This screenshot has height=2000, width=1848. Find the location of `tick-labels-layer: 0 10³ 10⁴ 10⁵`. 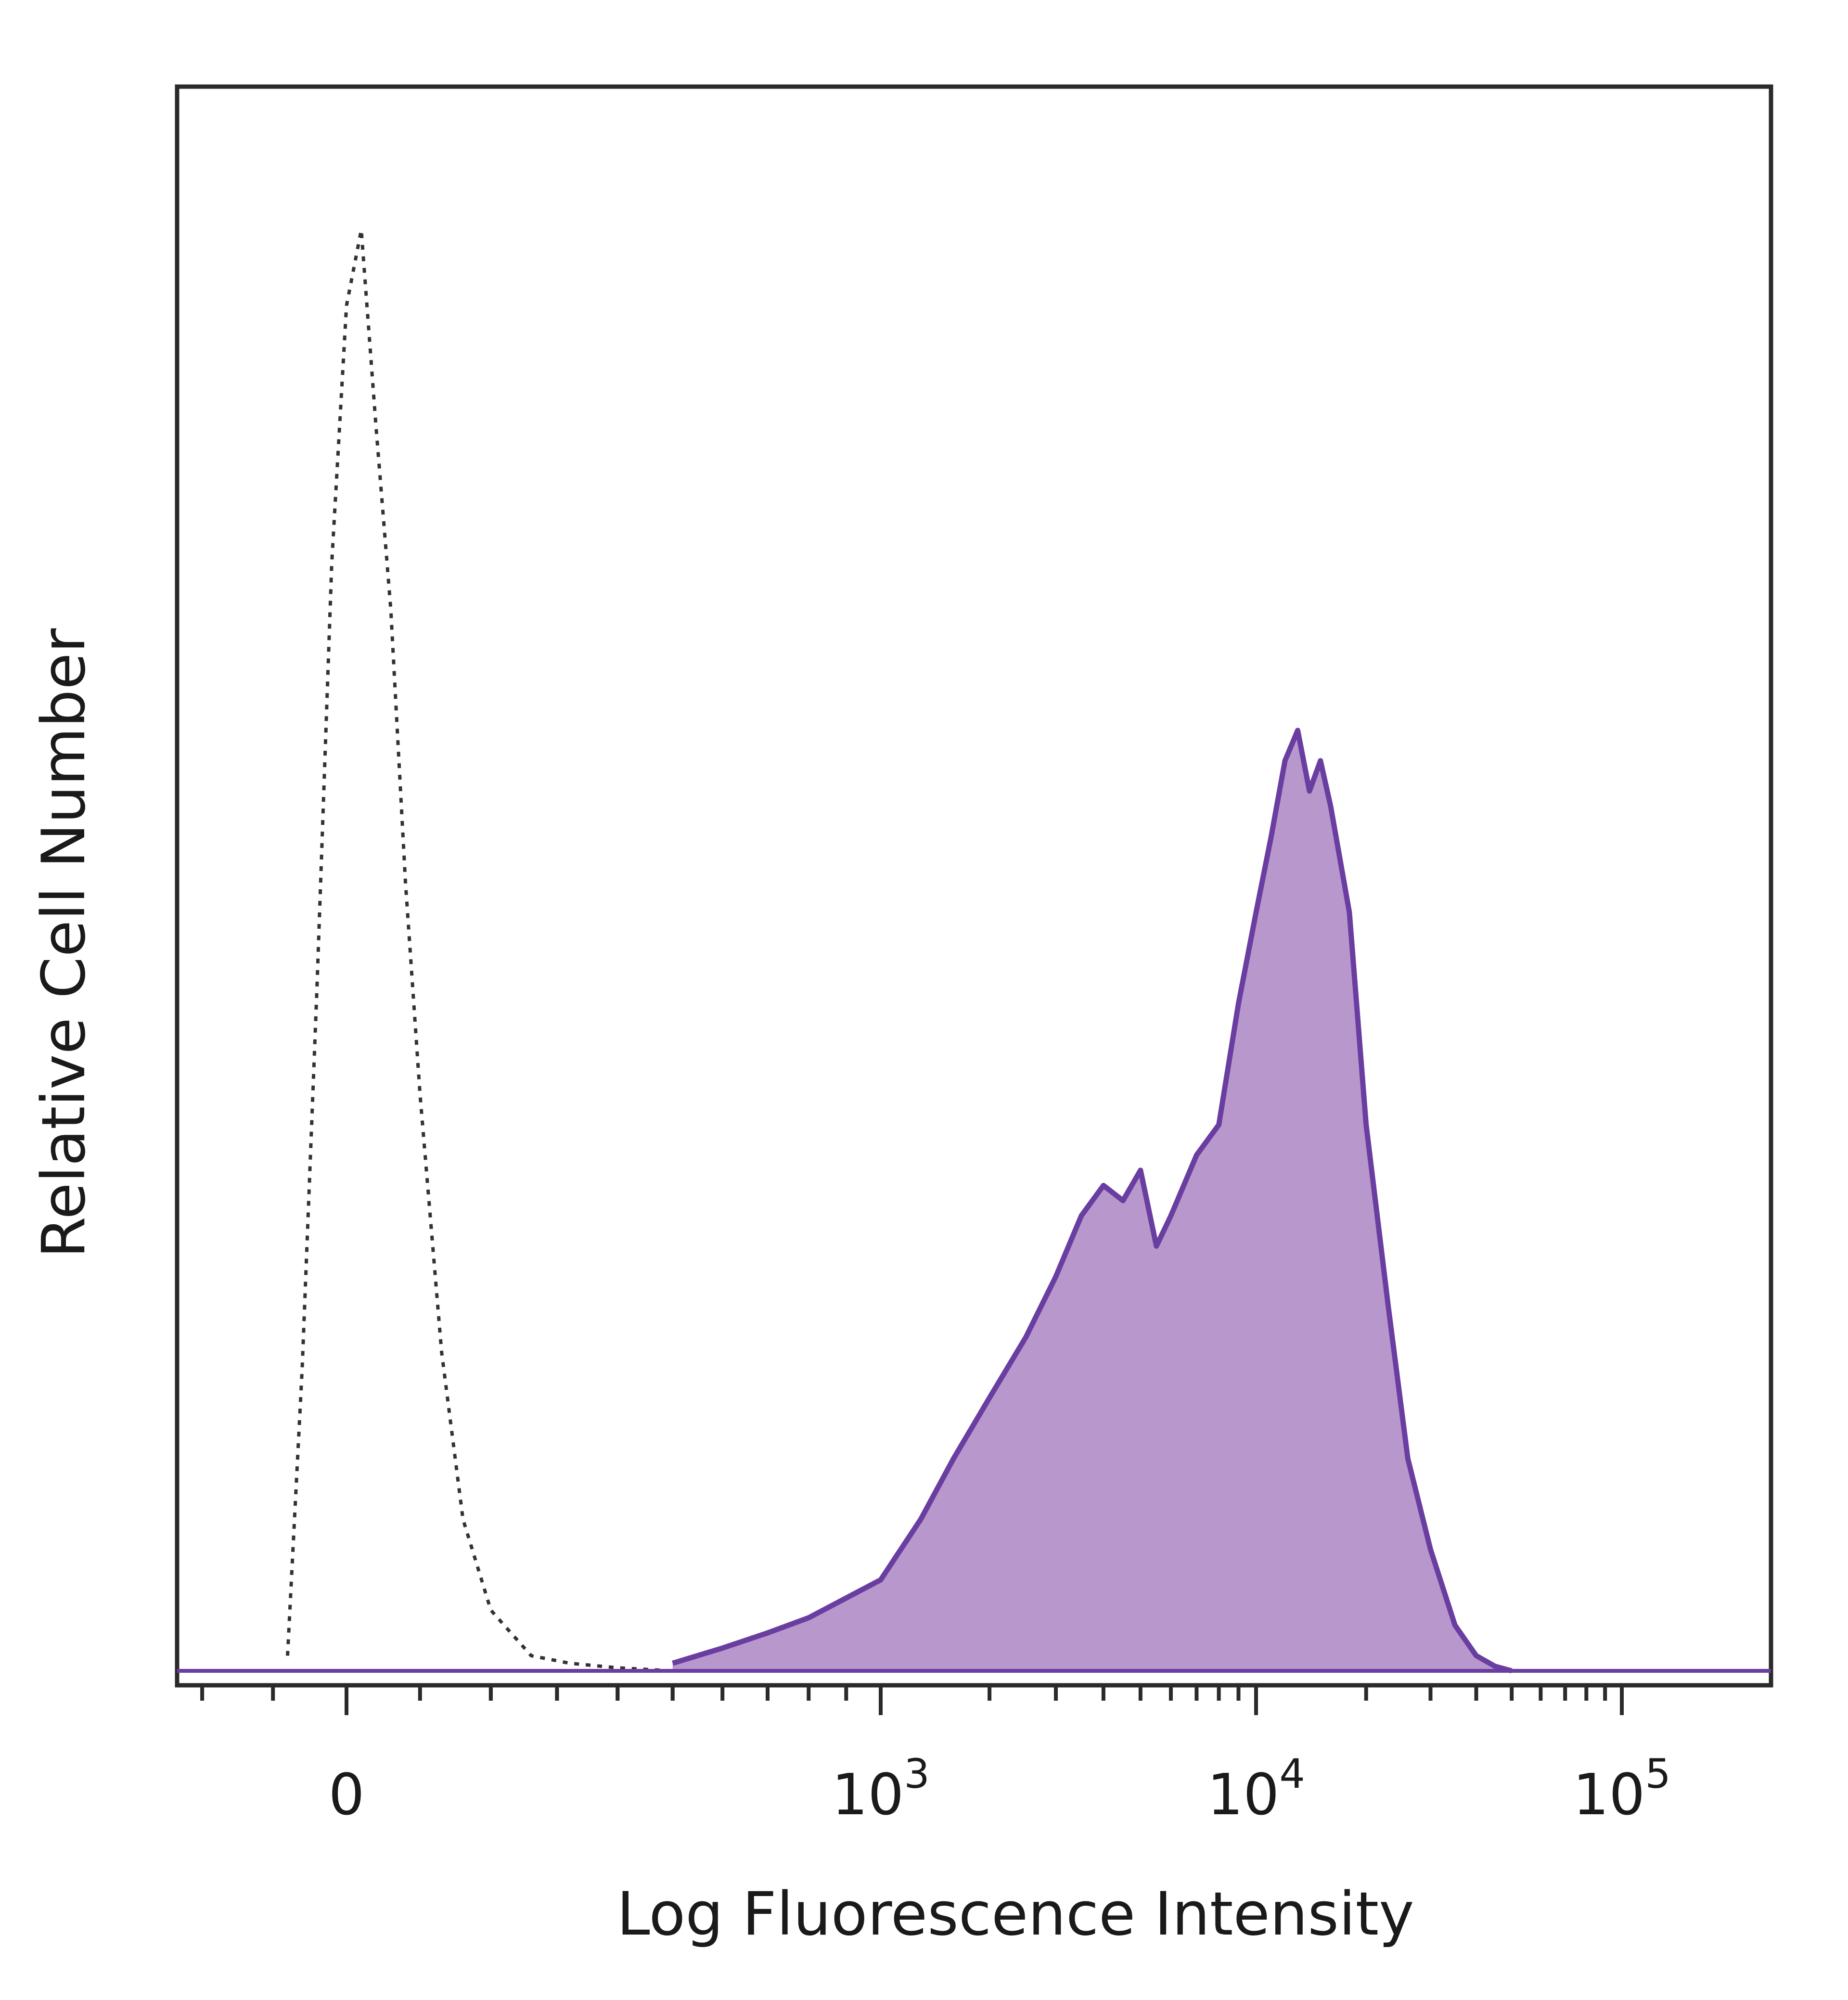

tick-labels-layer: 0 10³ 10⁴ 10⁵ is located at coordinates (999, 1789).